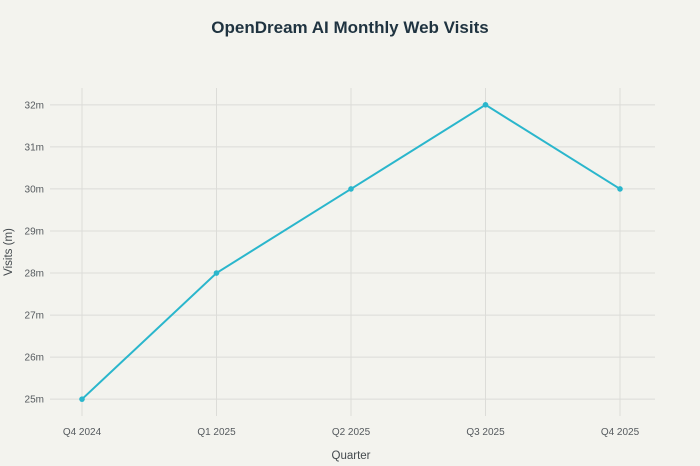  What do you see at coordinates (620, 432) in the screenshot?
I see `x-tick-label: Q4 2025` at bounding box center [620, 432].